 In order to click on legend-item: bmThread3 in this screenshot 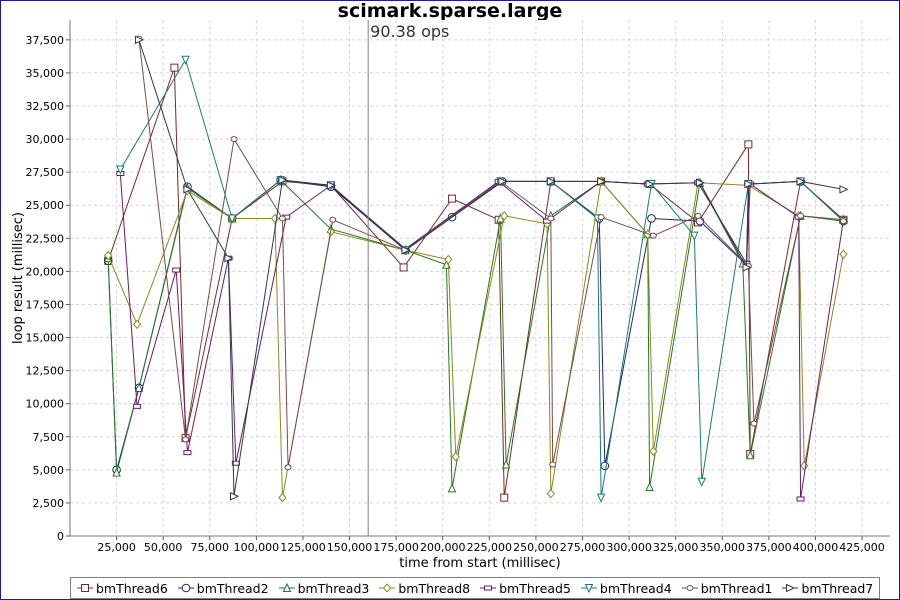, I will do `click(324, 588)`.